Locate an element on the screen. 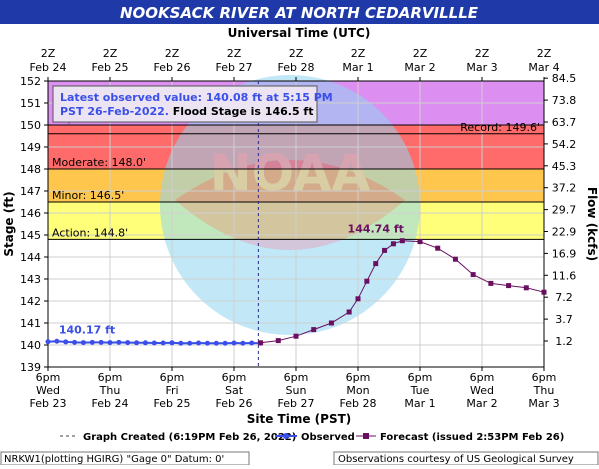 The image size is (599, 469). flow-tick-label: 37.2 is located at coordinates (564, 188).